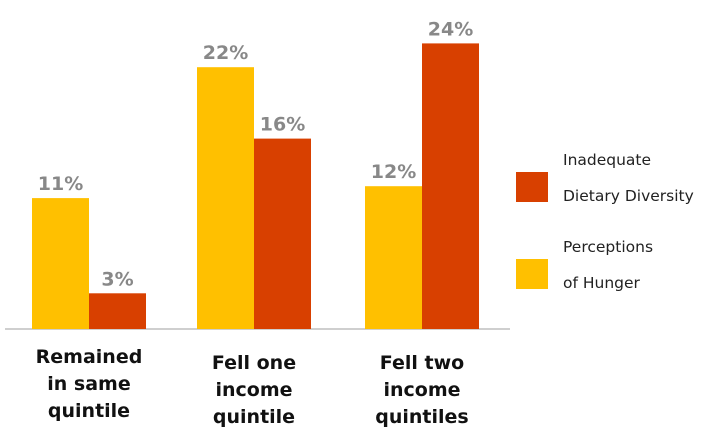  I want to click on category-label: quintiles, so click(421, 417).